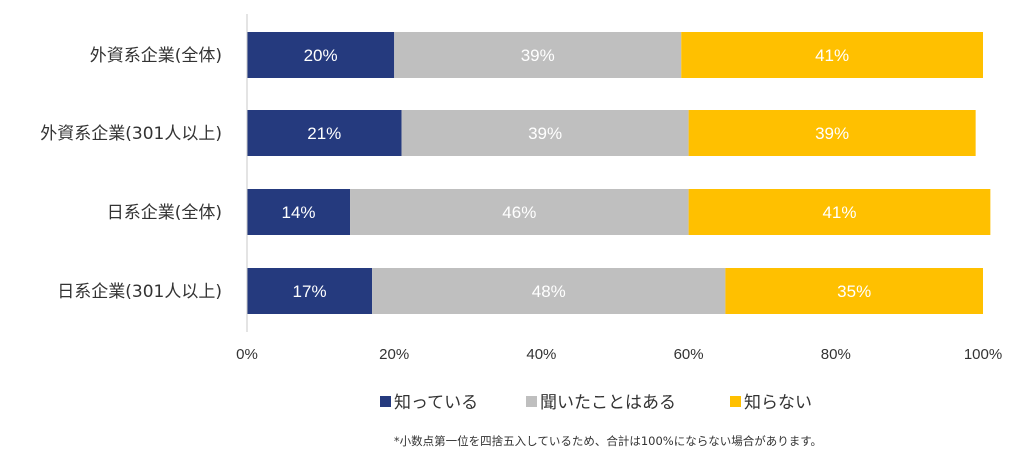  I want to click on data-label: 46%, so click(519, 212).